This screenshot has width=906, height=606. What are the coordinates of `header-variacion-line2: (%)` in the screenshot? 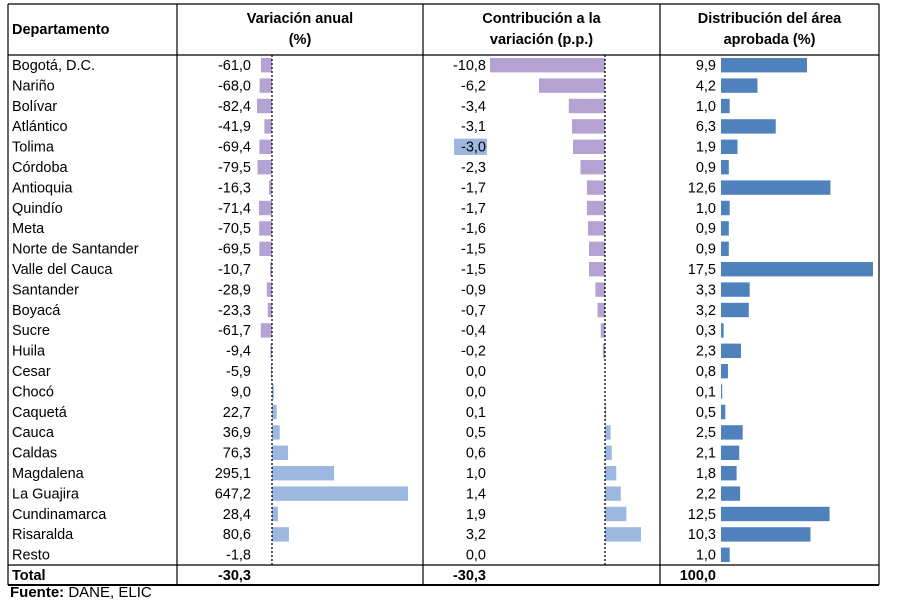 It's located at (300, 40).